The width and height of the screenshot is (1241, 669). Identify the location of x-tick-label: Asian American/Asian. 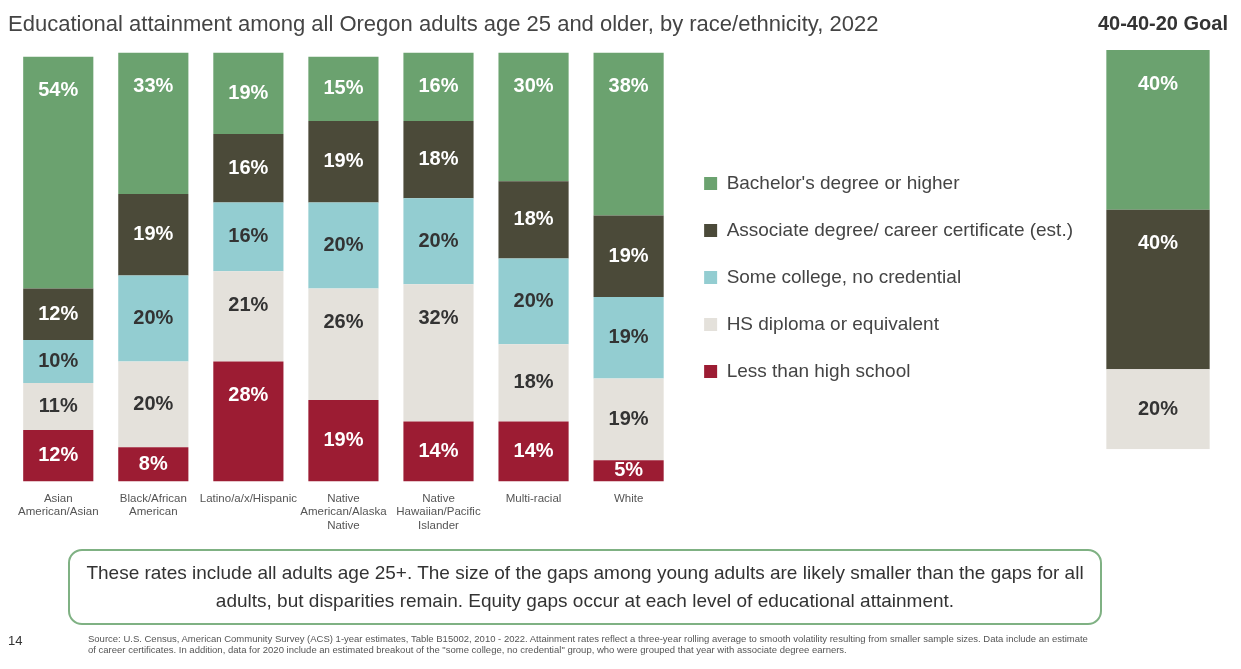
(58, 504).